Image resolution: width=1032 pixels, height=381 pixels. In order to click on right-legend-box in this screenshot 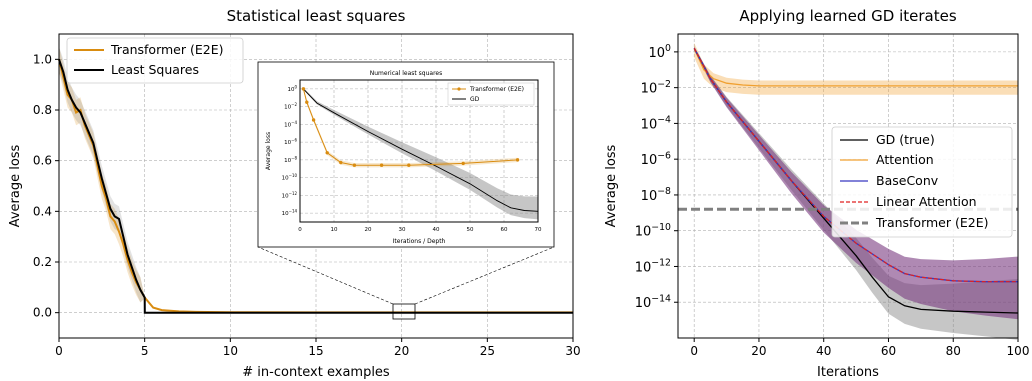, I will do `click(922, 182)`.